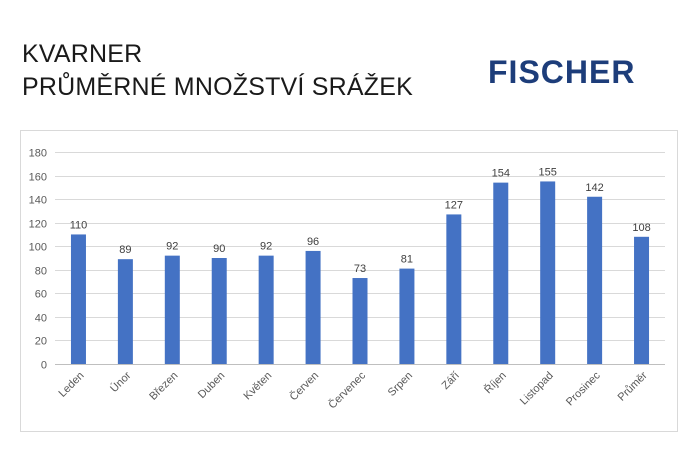 This screenshot has height=450, width=700. I want to click on x-category-label: Průměr, so click(633, 386).